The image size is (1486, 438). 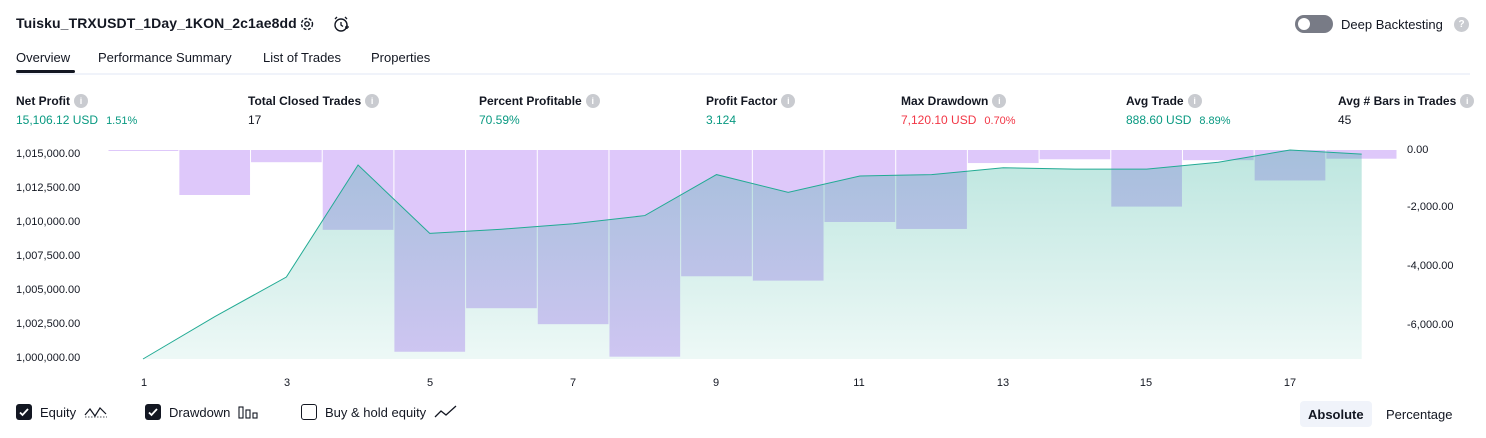 What do you see at coordinates (859, 383) in the screenshot?
I see `x-tick: 11` at bounding box center [859, 383].